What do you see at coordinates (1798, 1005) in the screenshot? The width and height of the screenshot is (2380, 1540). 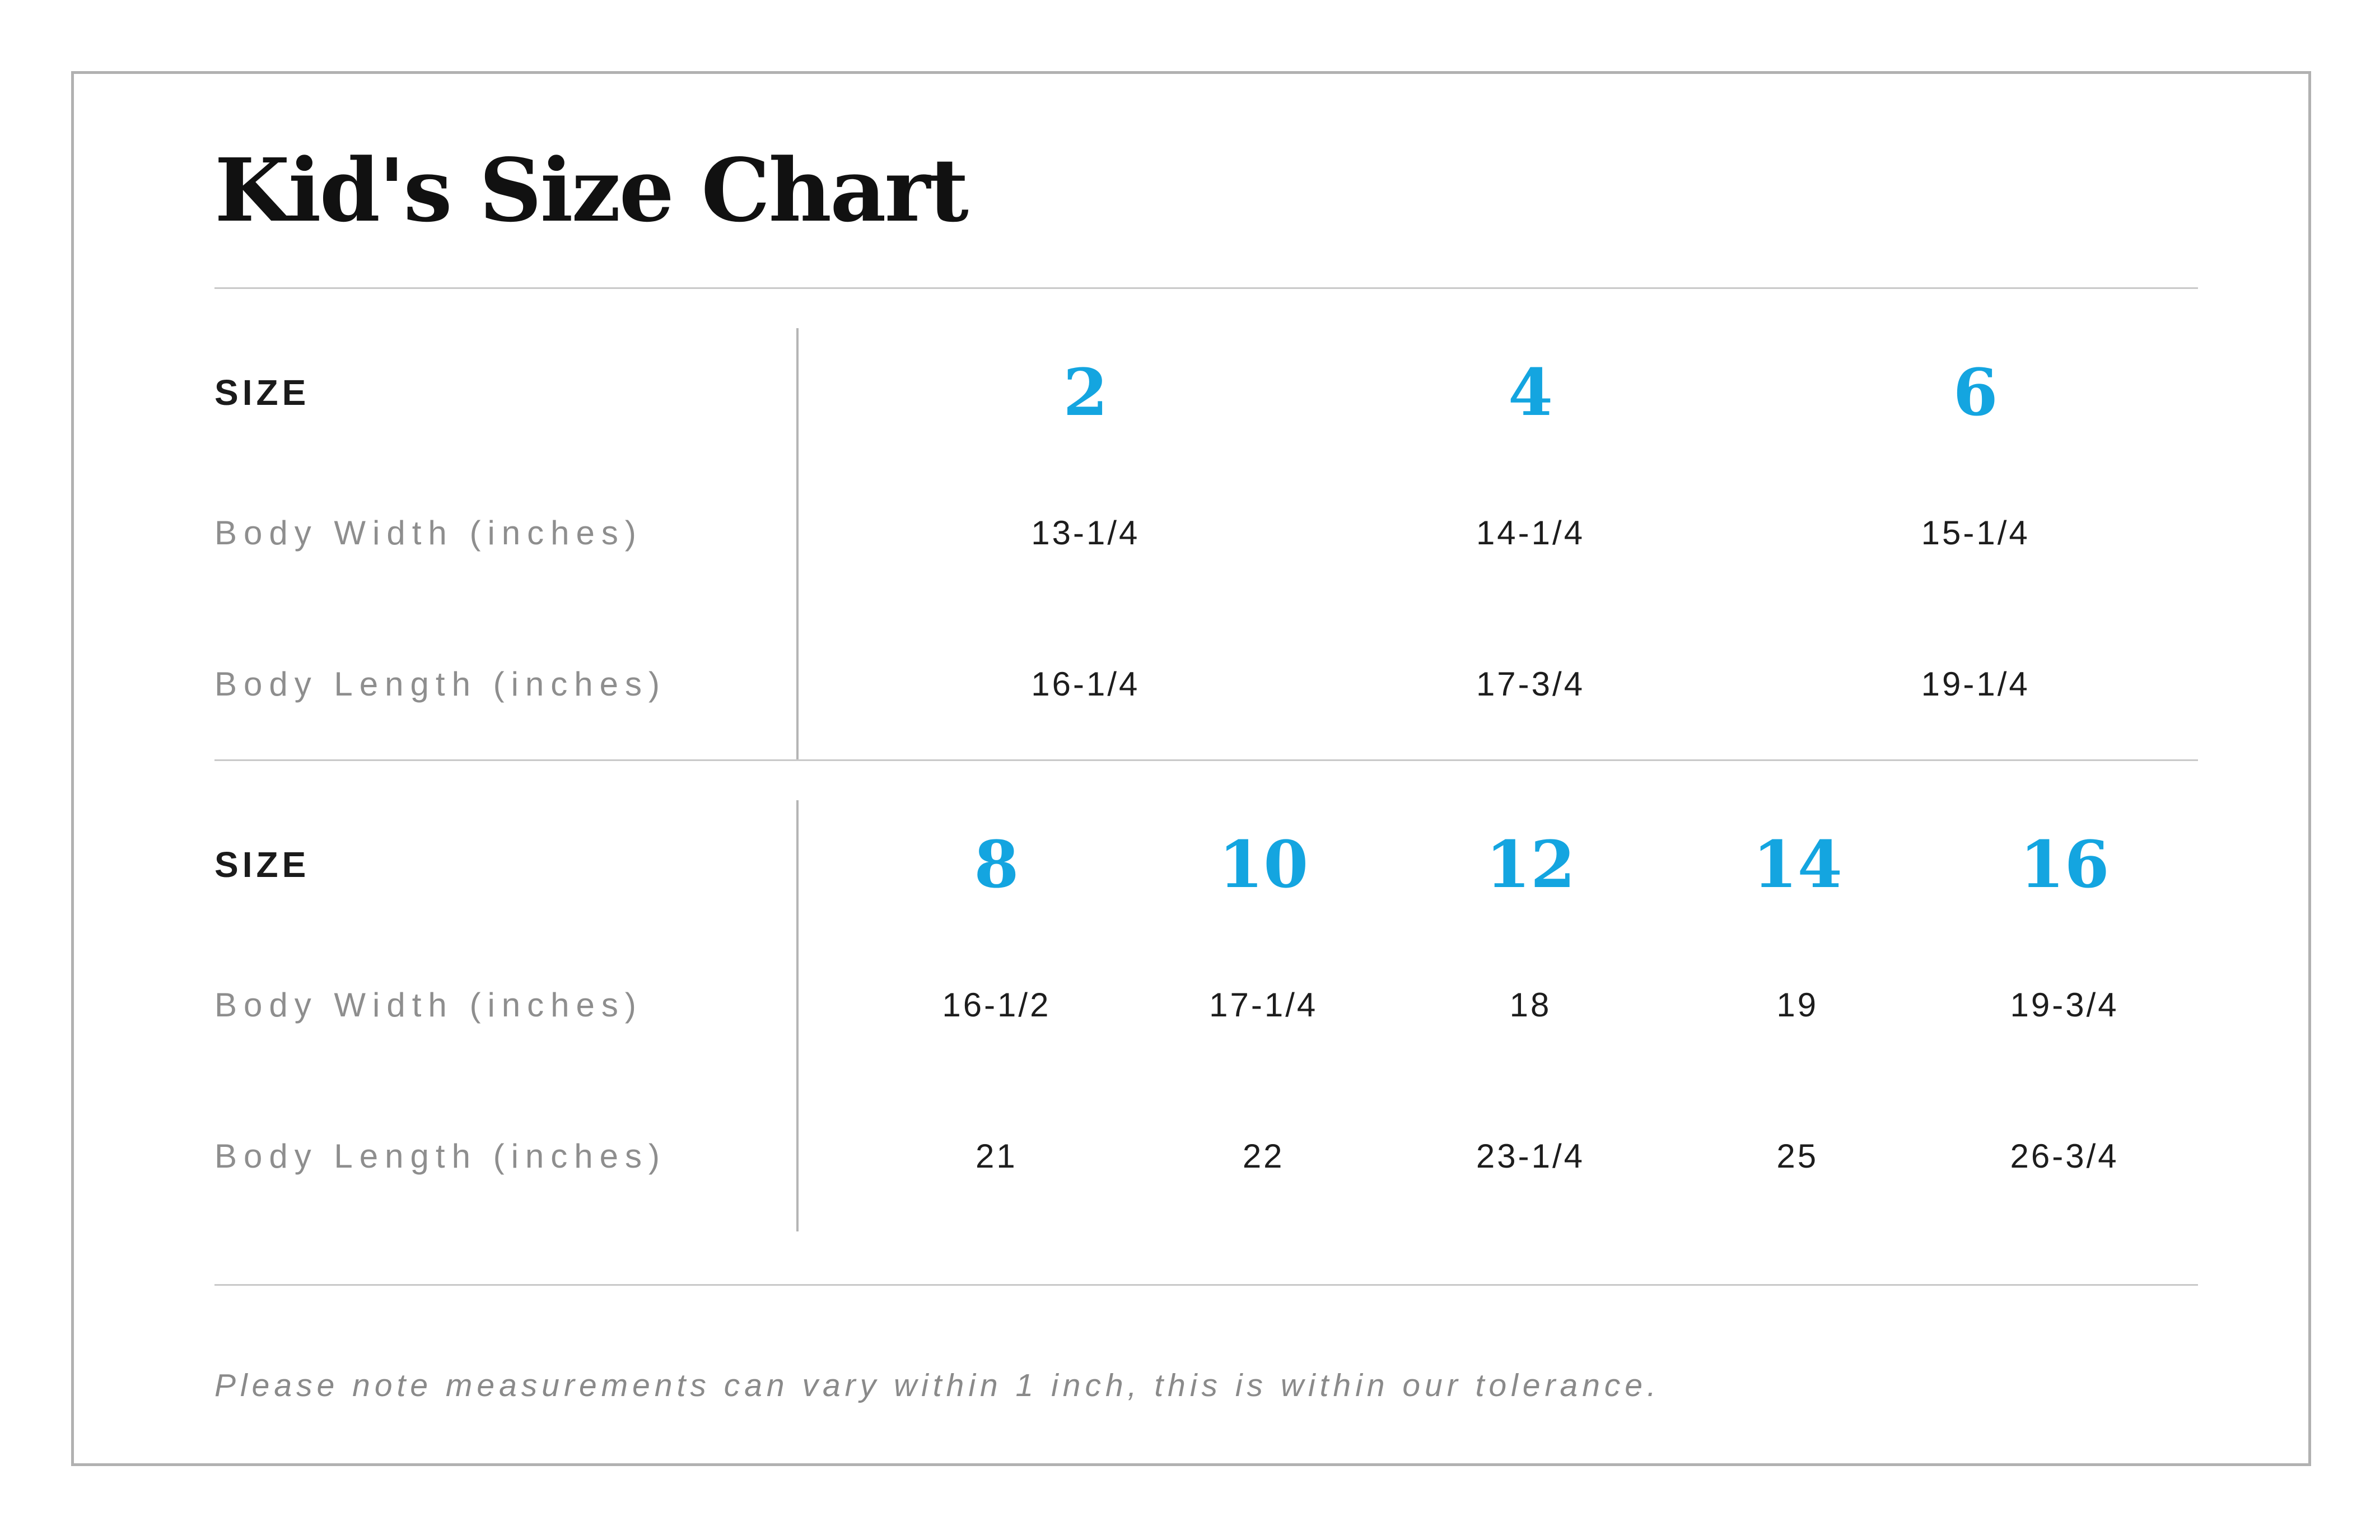 I see `cell-value: 19` at bounding box center [1798, 1005].